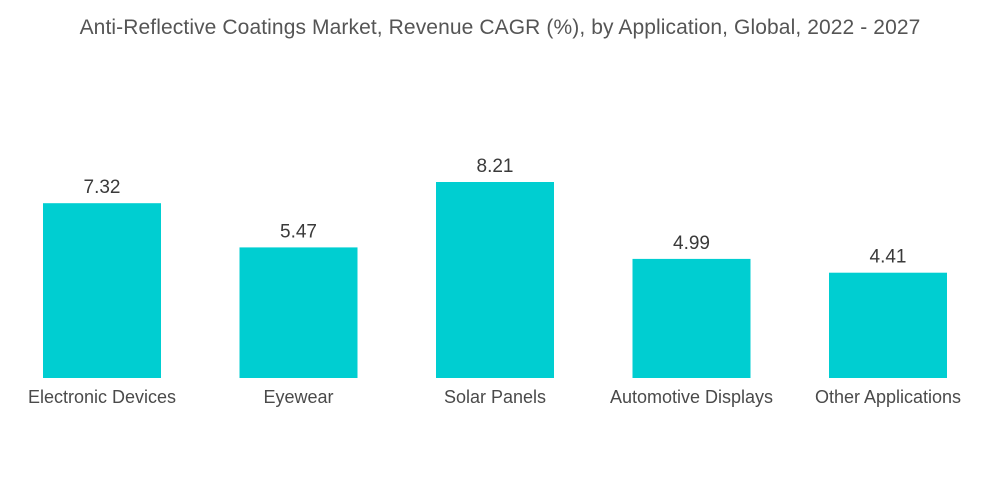 This screenshot has height=504, width=1000. I want to click on x-tick-label-other-applications: Other Applications, so click(888, 397).